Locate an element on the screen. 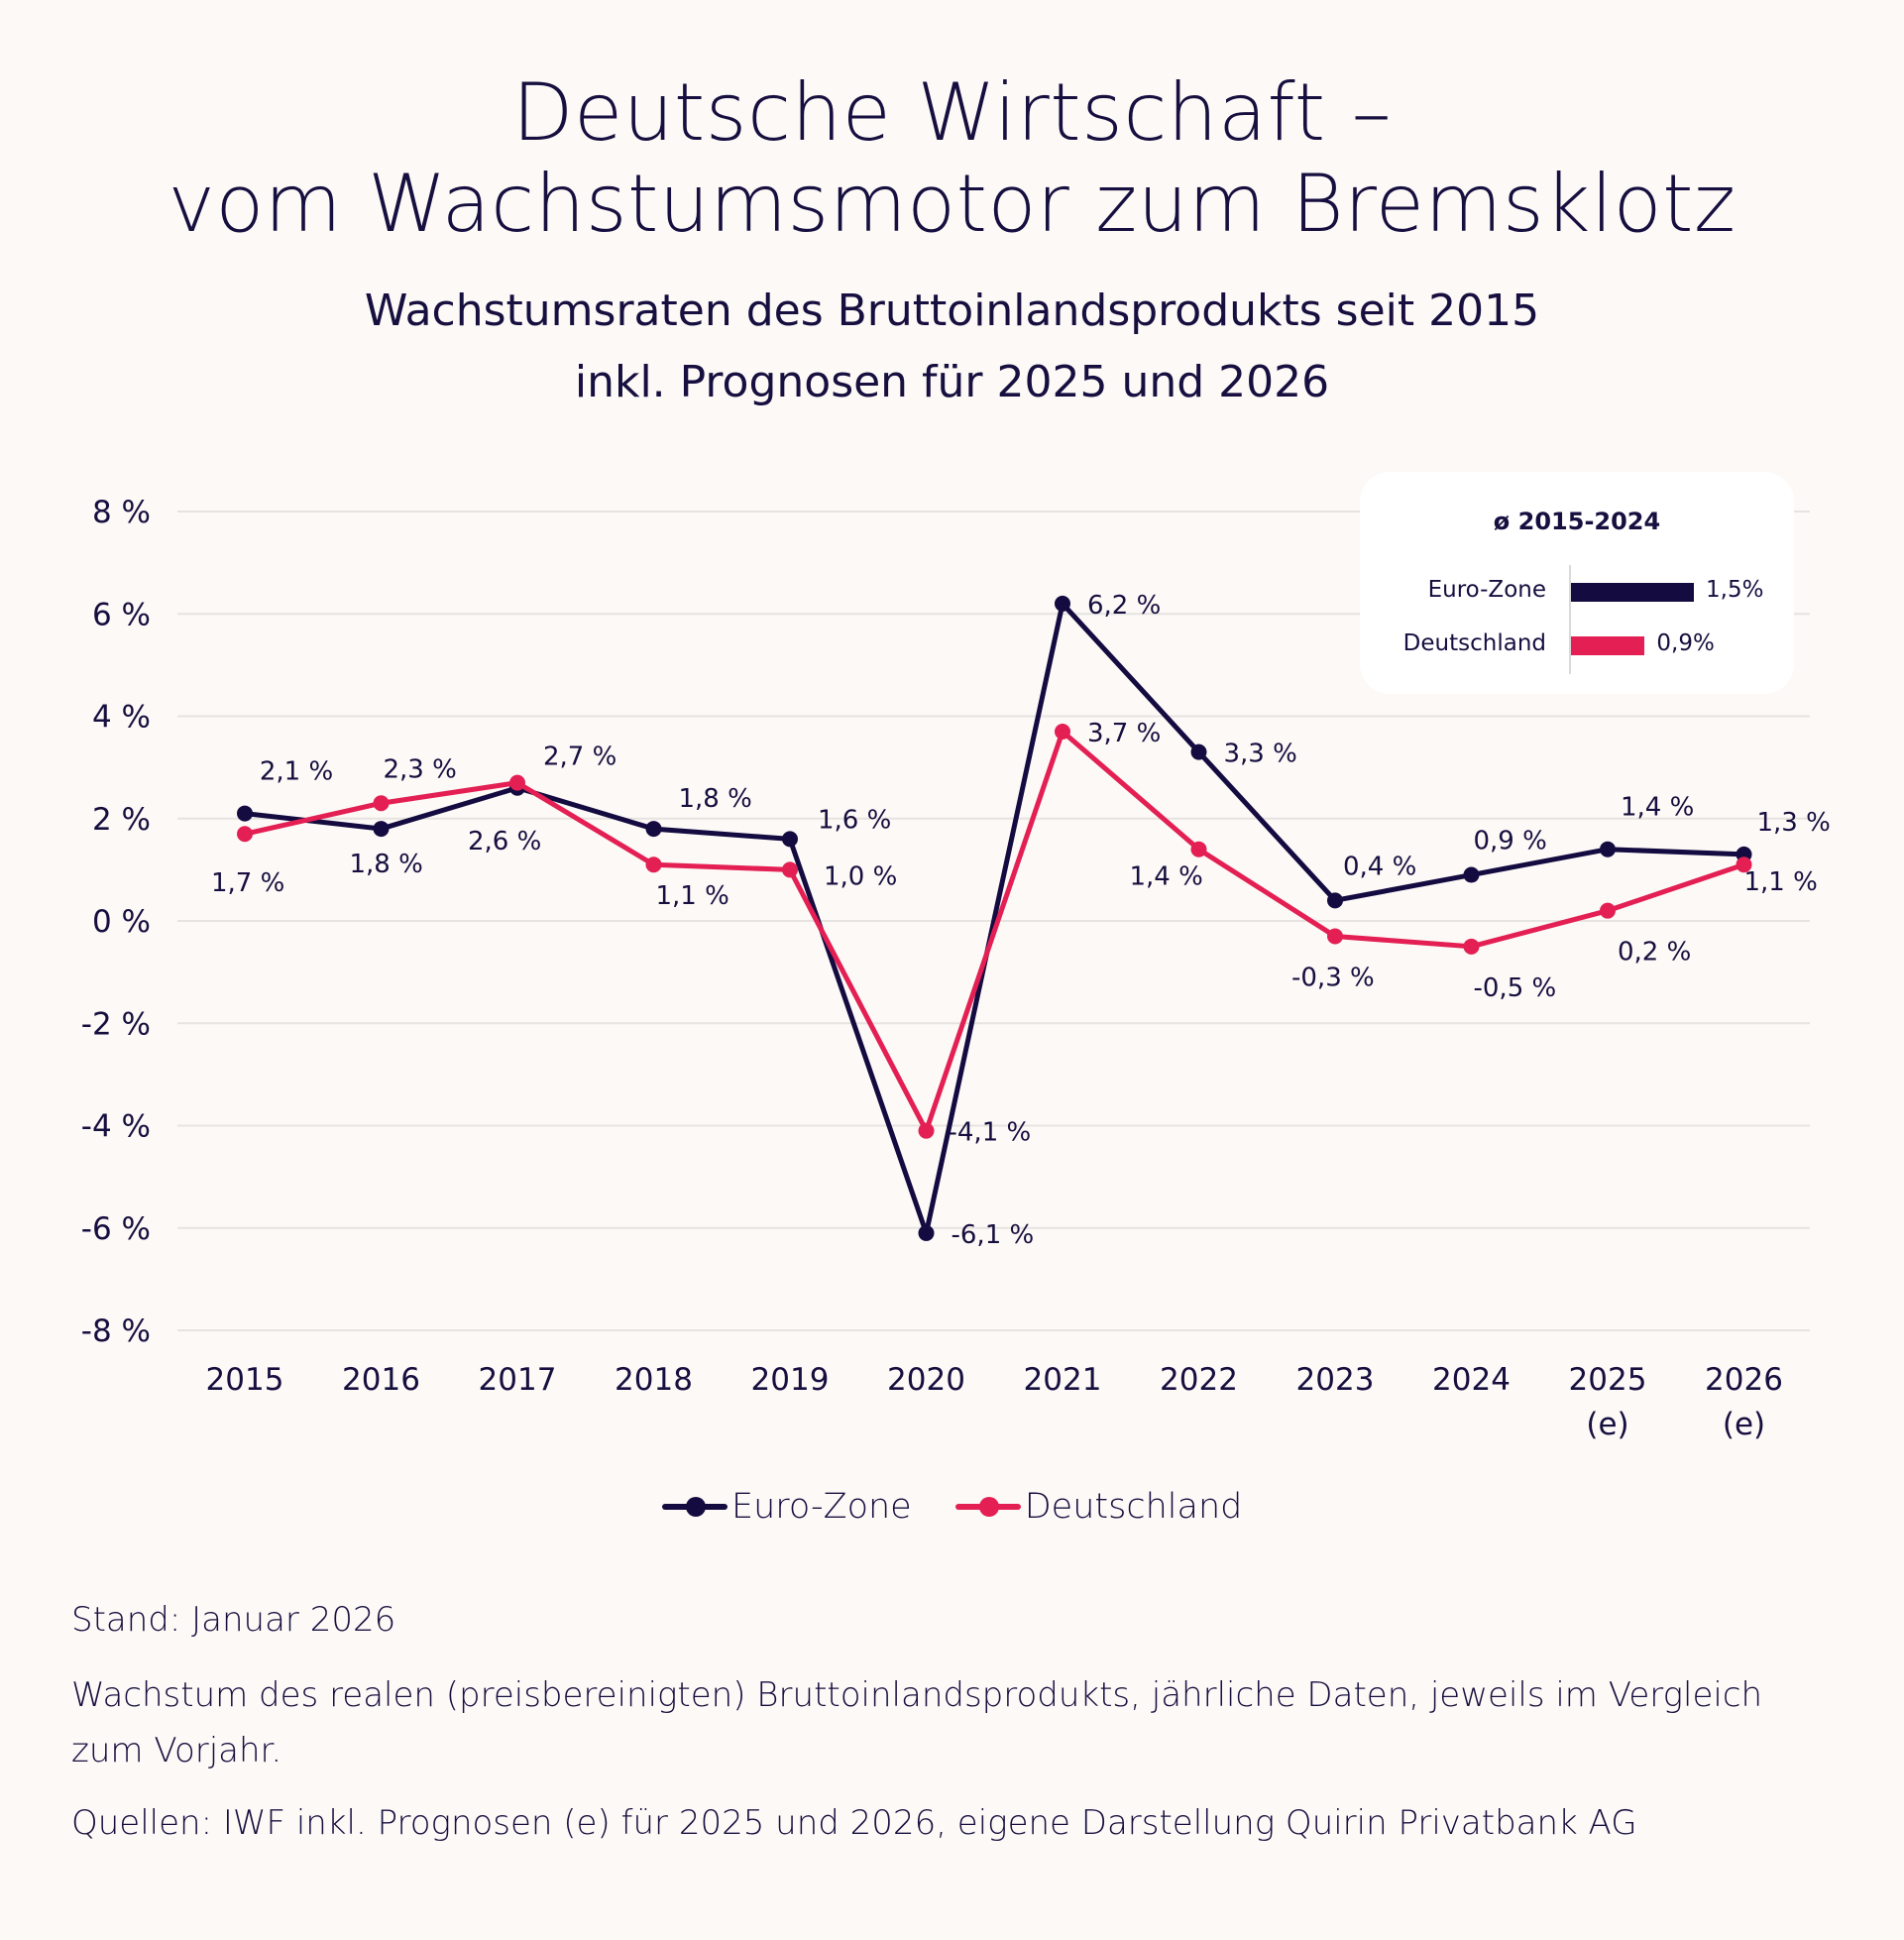 Image resolution: width=1904 pixels, height=1940 pixels. y-axis: 8 % 6 % 4 % 2 % 0 % -2 % -4 % -6 % -8 % is located at coordinates (116, 922).